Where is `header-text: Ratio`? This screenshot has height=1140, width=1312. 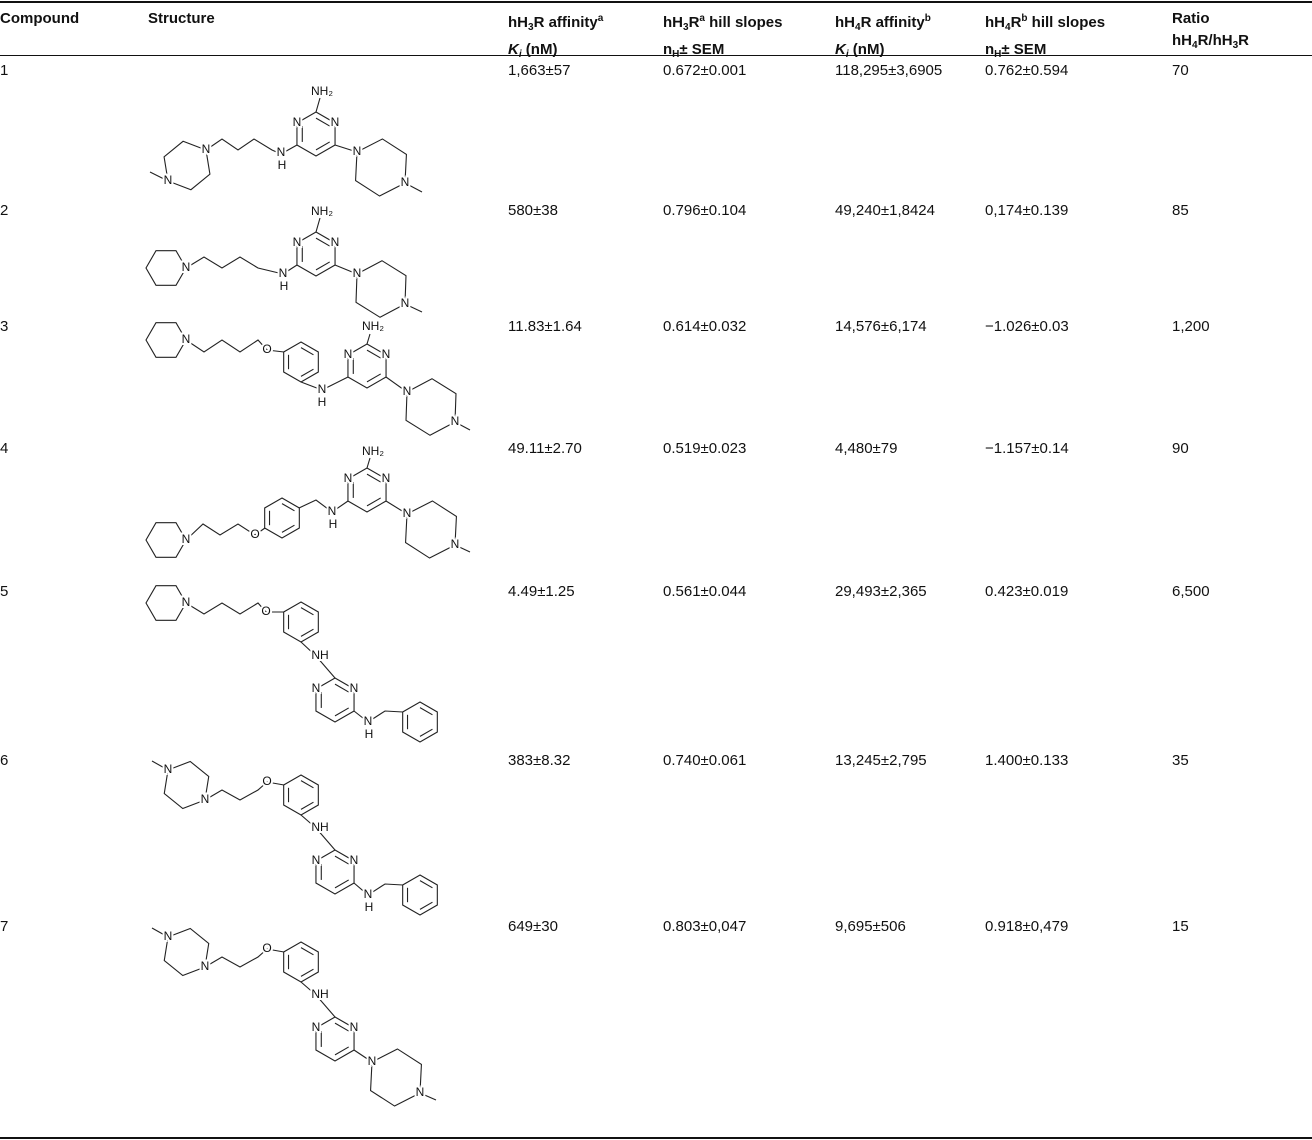
header-text: Ratio is located at coordinates (1191, 18).